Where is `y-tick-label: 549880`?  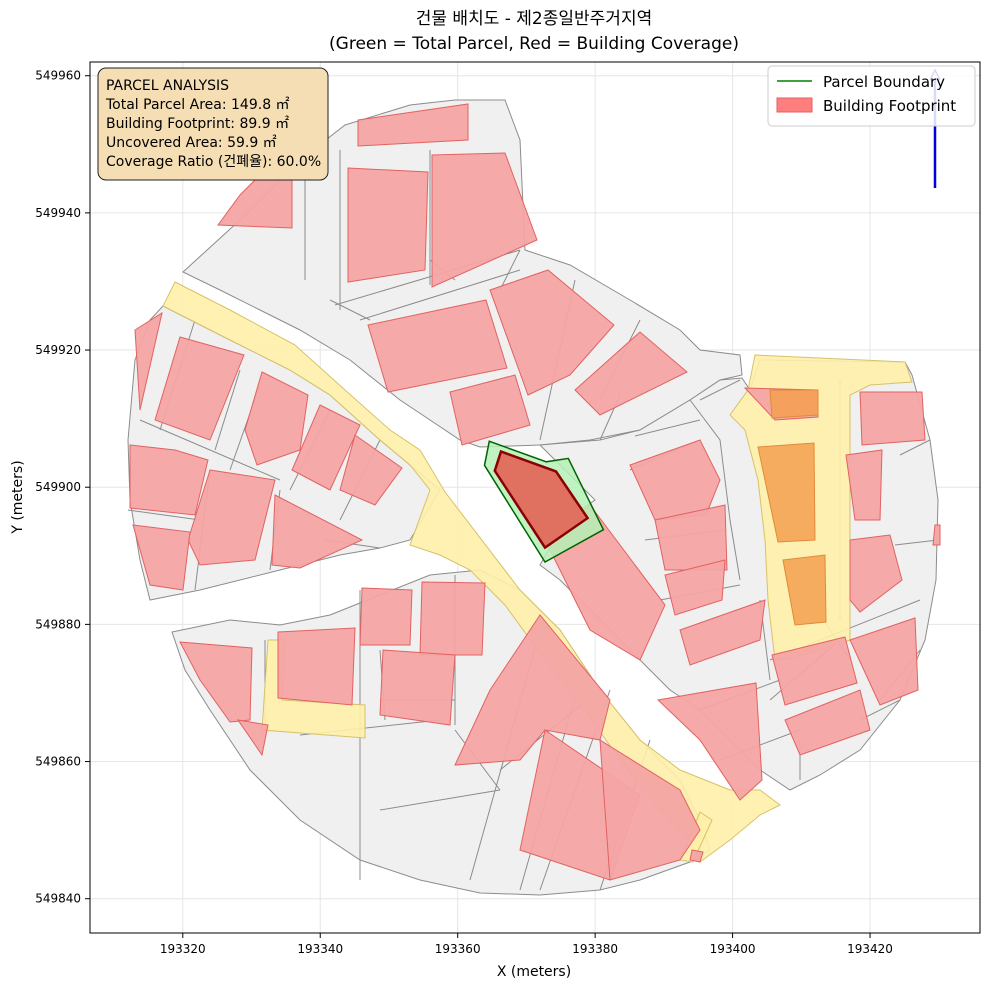 y-tick-label: 549880 is located at coordinates (58, 624).